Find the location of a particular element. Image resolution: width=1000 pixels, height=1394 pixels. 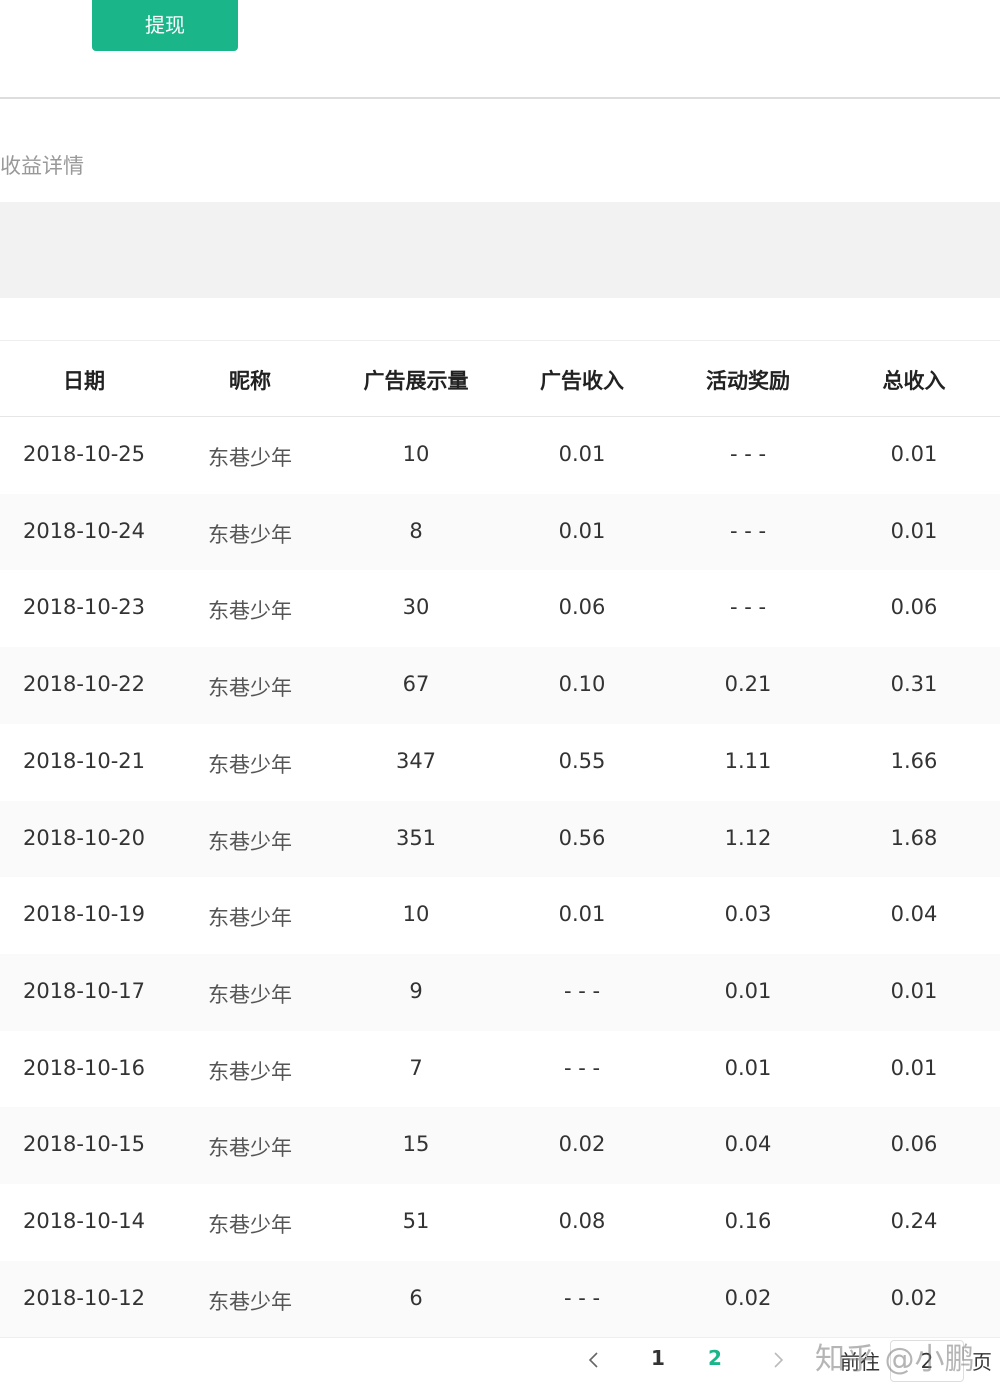

goto-input: 2 is located at coordinates (927, 1361).